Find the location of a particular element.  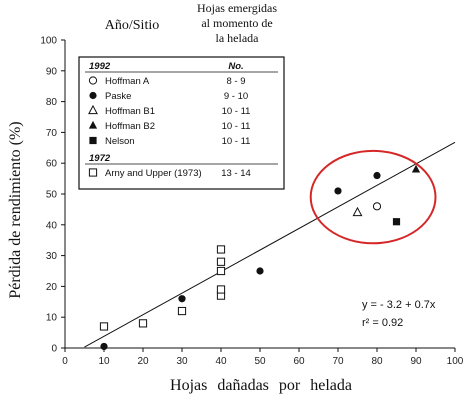

y-tick-label: 80 is located at coordinates (52, 102).